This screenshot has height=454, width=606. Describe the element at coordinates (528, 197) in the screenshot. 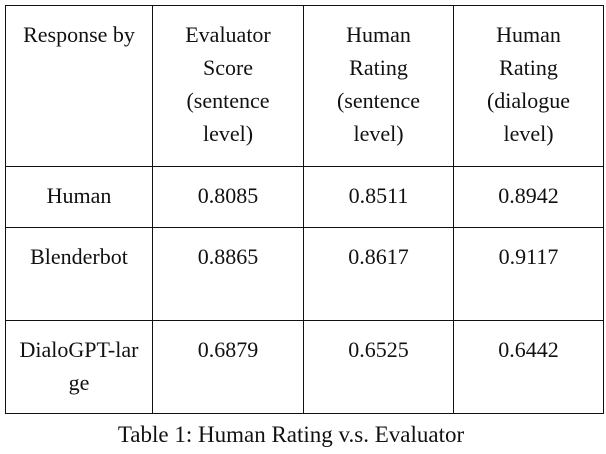

I see `cell: 0.8942` at that location.